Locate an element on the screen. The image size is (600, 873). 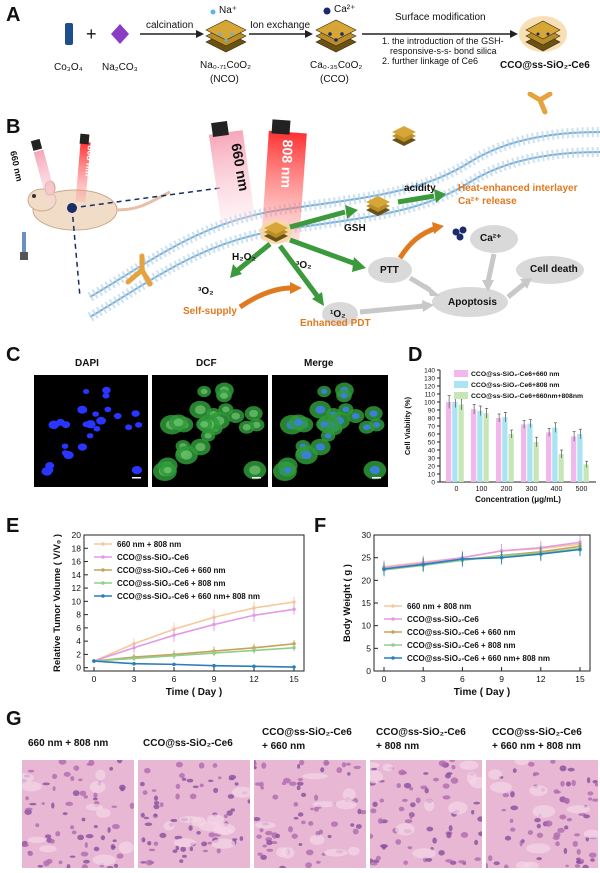
o2-triplet-mid-label: ³O₂ is located at coordinates (304, 265).